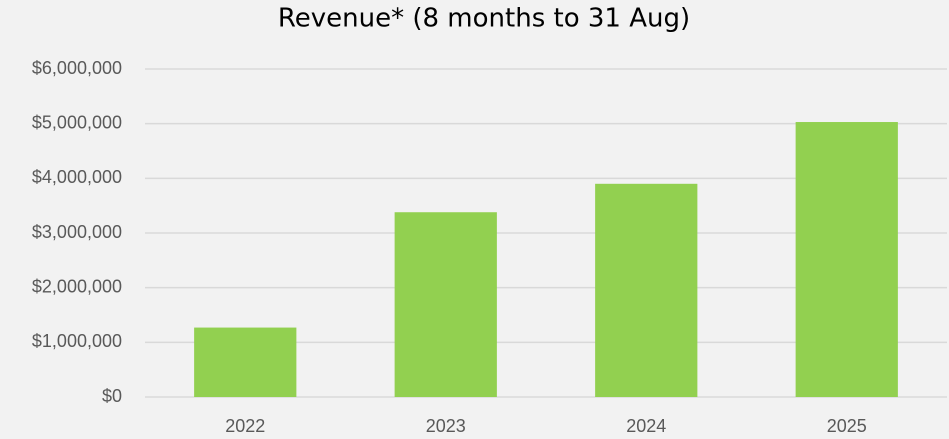 The image size is (949, 439). Describe the element at coordinates (77, 122) in the screenshot. I see `y-tick-label: $5,000,000` at that location.